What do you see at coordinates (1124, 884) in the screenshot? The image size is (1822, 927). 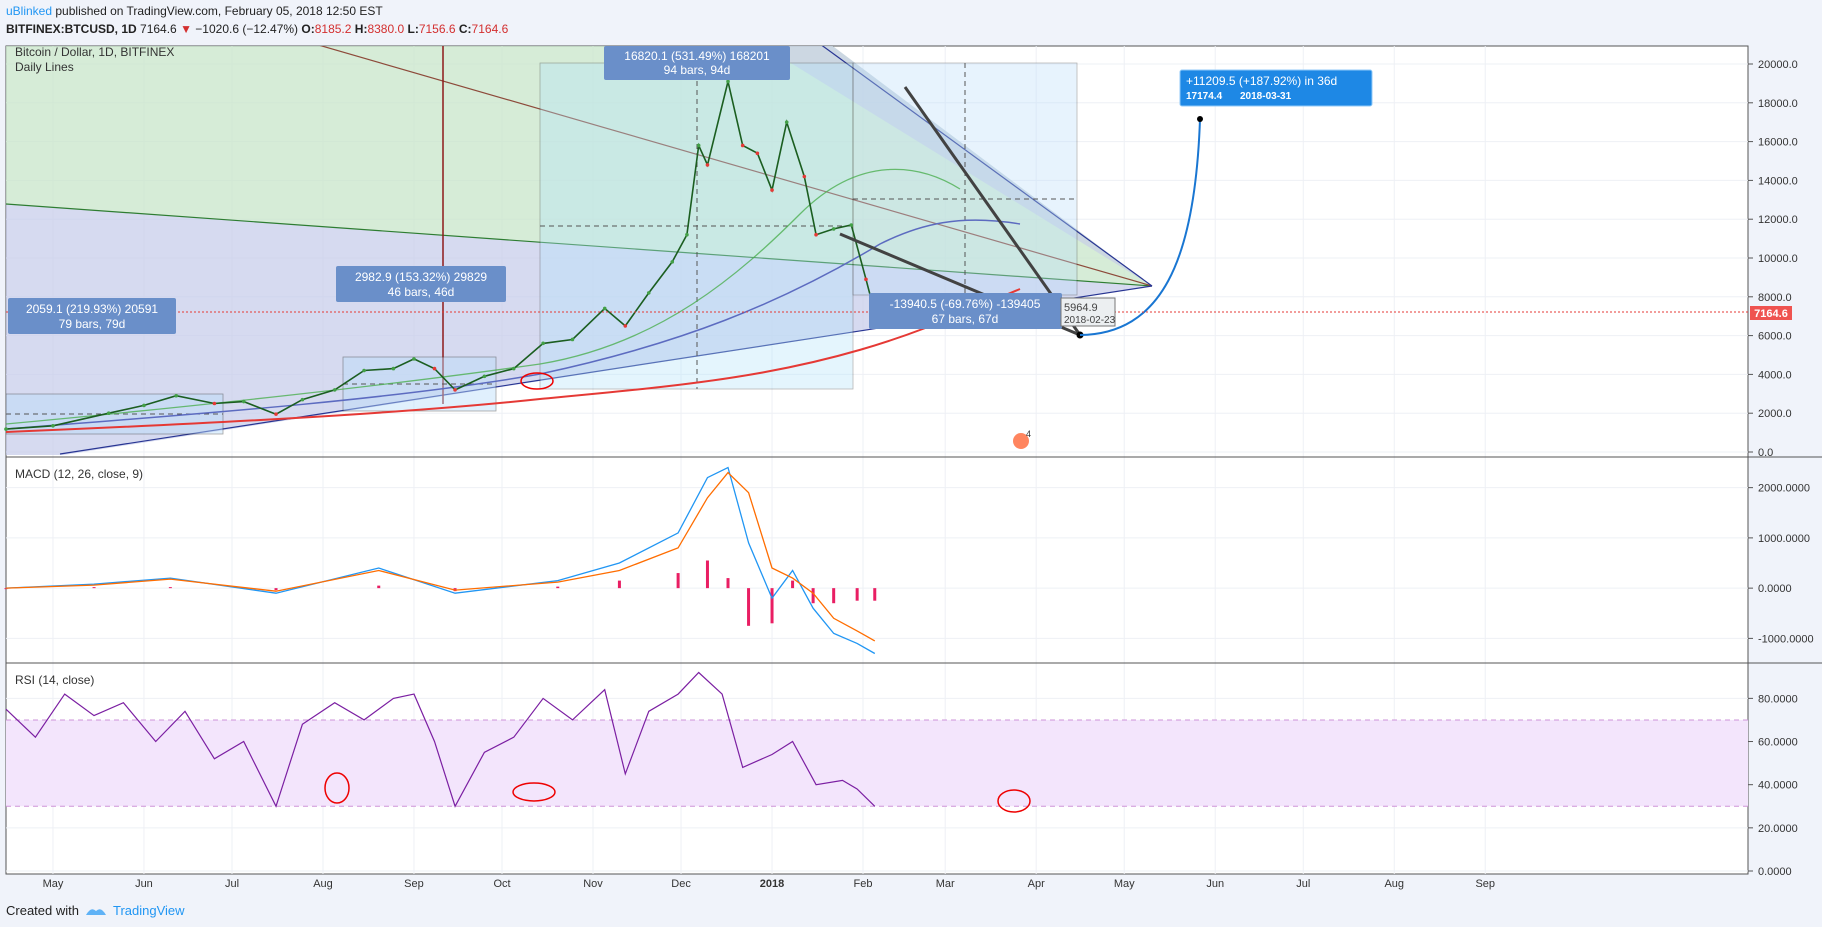 I see `time-tick-label: May` at bounding box center [1124, 884].